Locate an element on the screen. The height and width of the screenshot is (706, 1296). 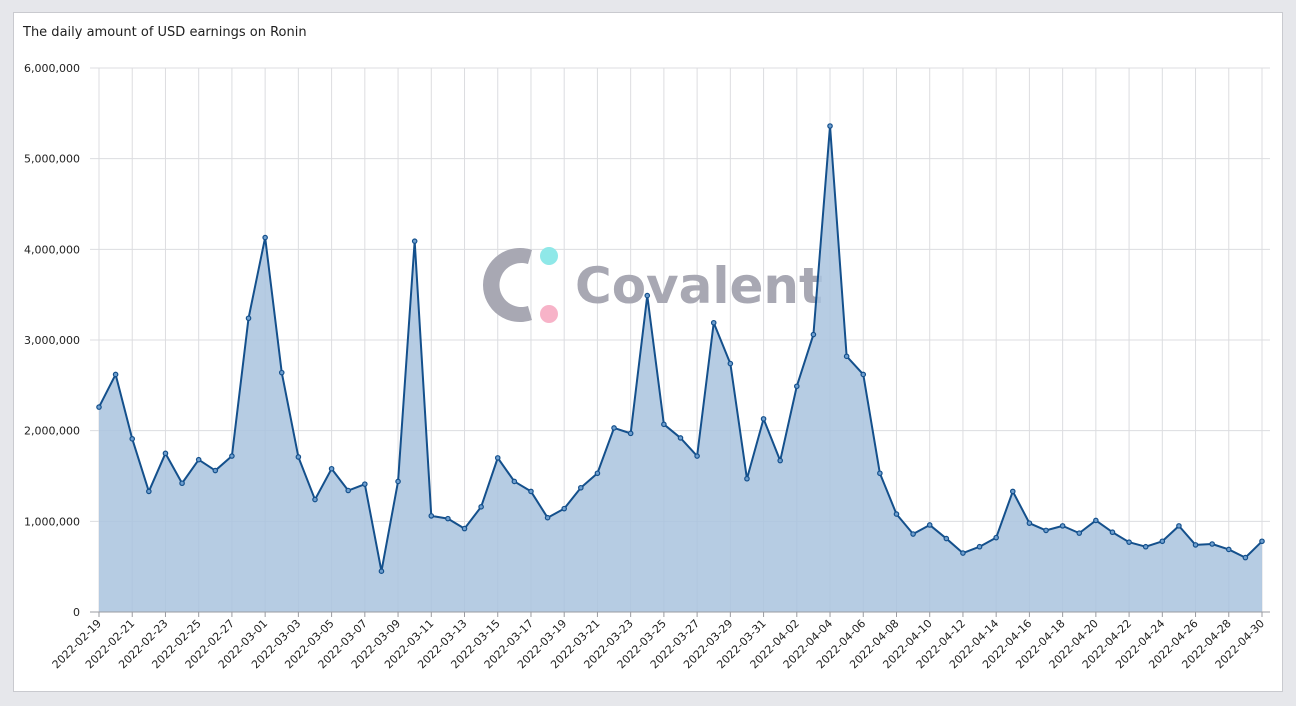
y-tick-label: 5,000,000 is located at coordinates (52, 159).